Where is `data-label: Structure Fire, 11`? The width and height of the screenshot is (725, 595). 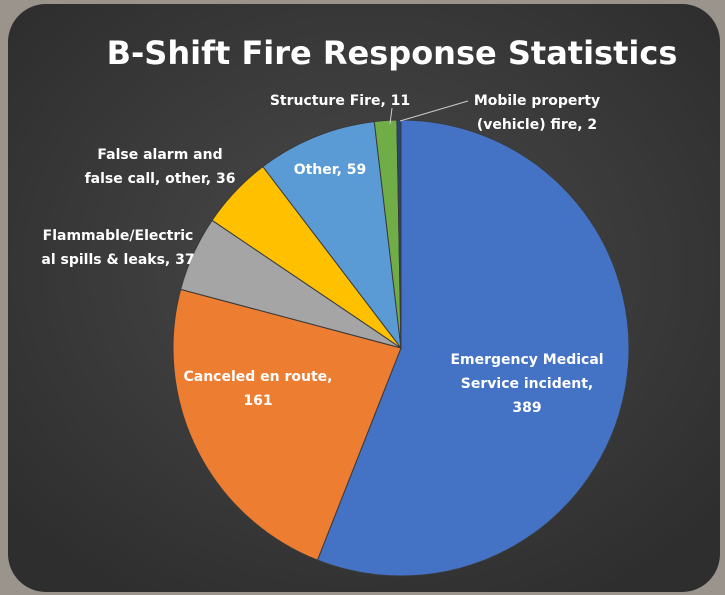
data-label: Structure Fire, 11 is located at coordinates (340, 101).